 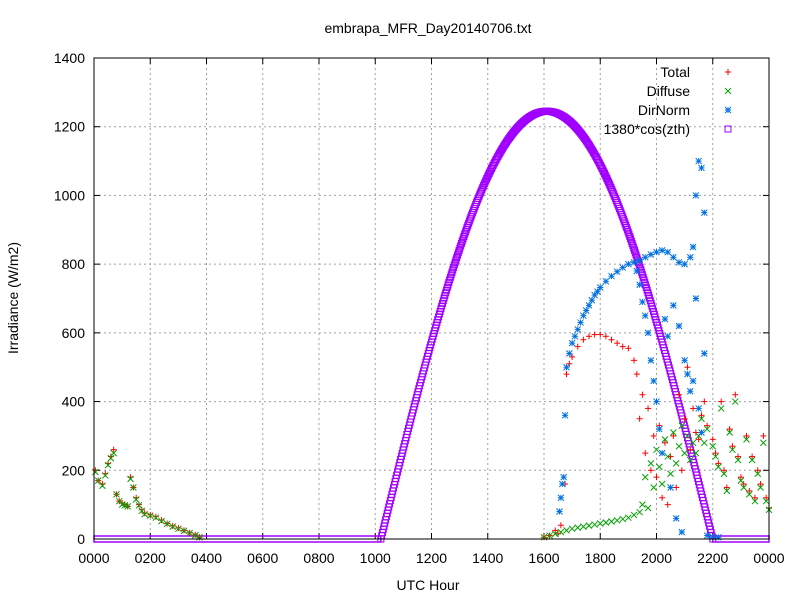 I want to click on y-tick-label: 200, so click(x=74, y=470).